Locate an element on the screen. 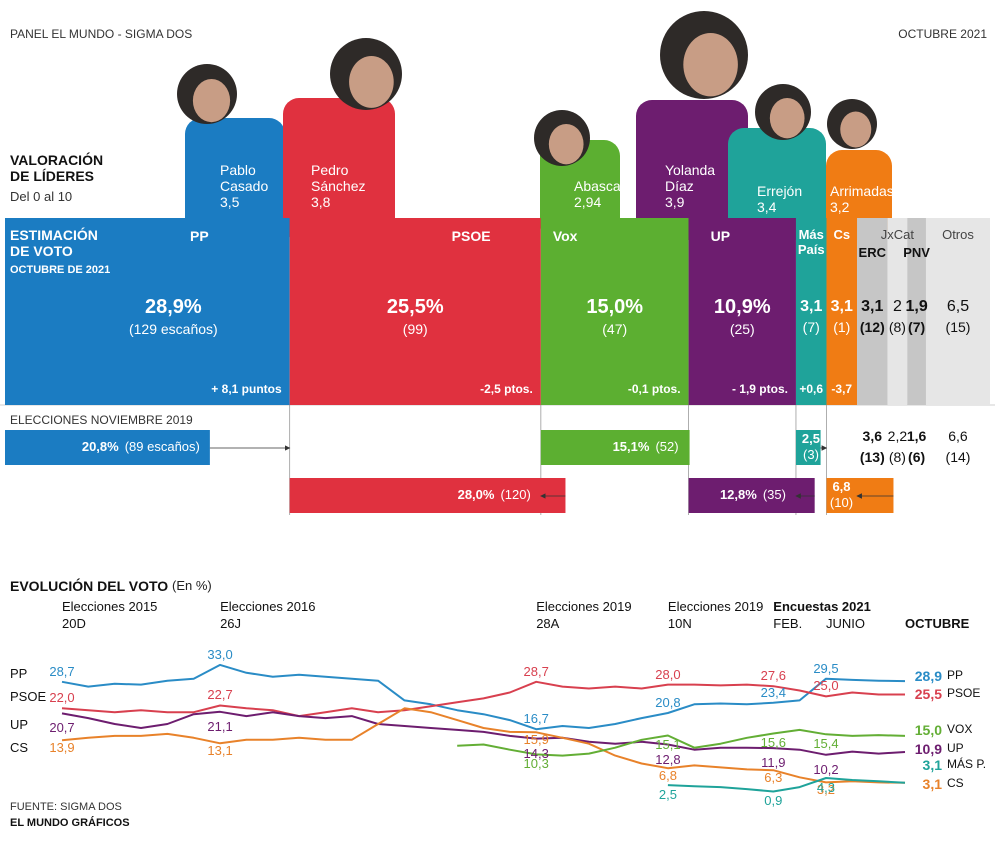 The height and width of the screenshot is (843, 995). value-label: 15,1 is located at coordinates (668, 745).